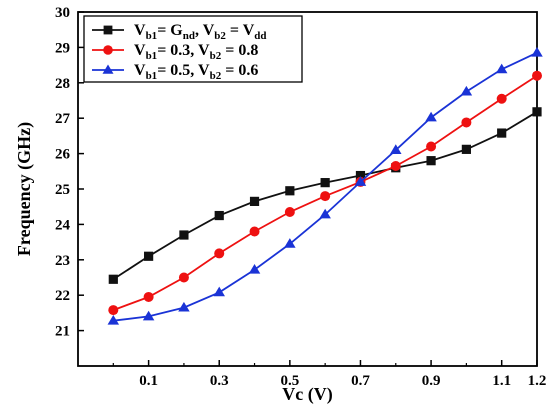 The image size is (550, 407). What do you see at coordinates (307, 394) in the screenshot?
I see `x-axis-title: Vc (V)` at bounding box center [307, 394].